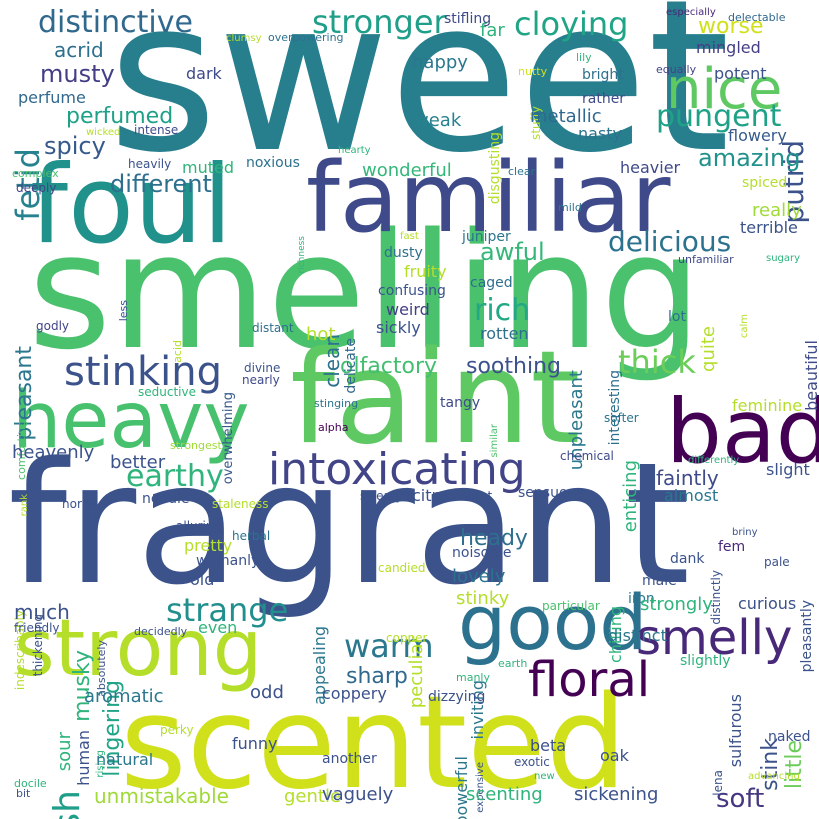 The image size is (819, 819). Describe the element at coordinates (767, 405) in the screenshot. I see `cloud-word: feminine` at that location.